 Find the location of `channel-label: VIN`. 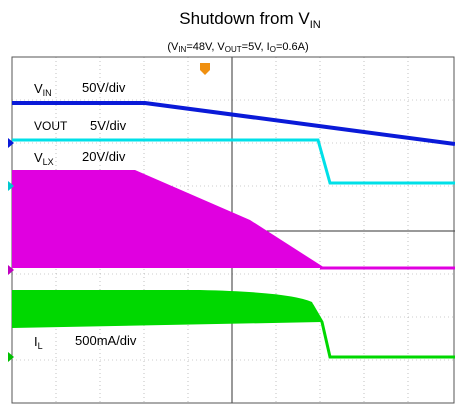

channel-label: VIN is located at coordinates (43, 89).